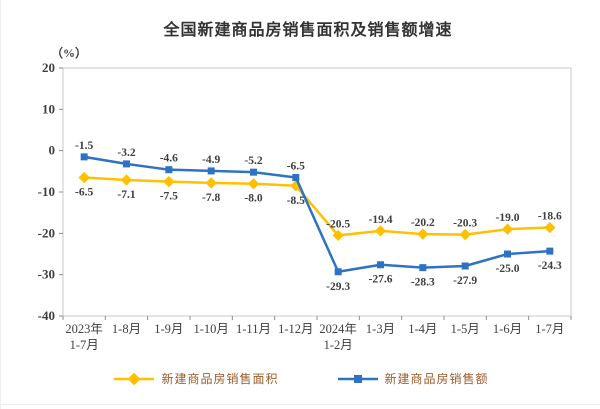 This screenshot has width=600, height=409. I want to click on legend: 新建商品房销售面积 新建商品房销售额, so click(300, 378).